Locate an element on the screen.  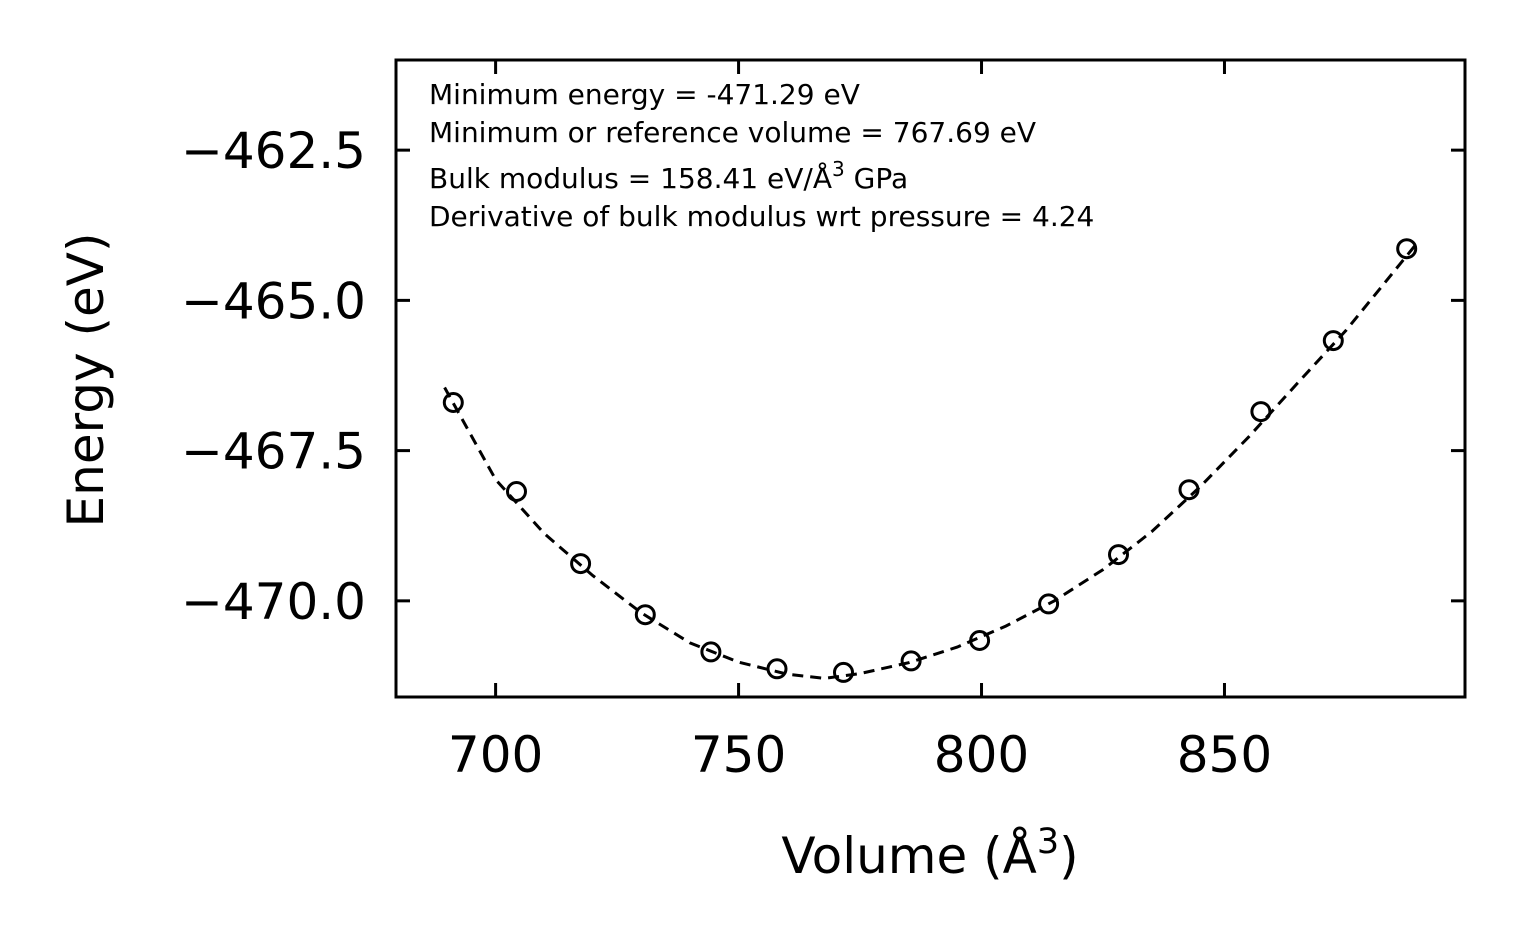
annotation-bulk-modulus-text: Bulk modulus = 158.41 eV/Å is located at coordinates (630, 178).